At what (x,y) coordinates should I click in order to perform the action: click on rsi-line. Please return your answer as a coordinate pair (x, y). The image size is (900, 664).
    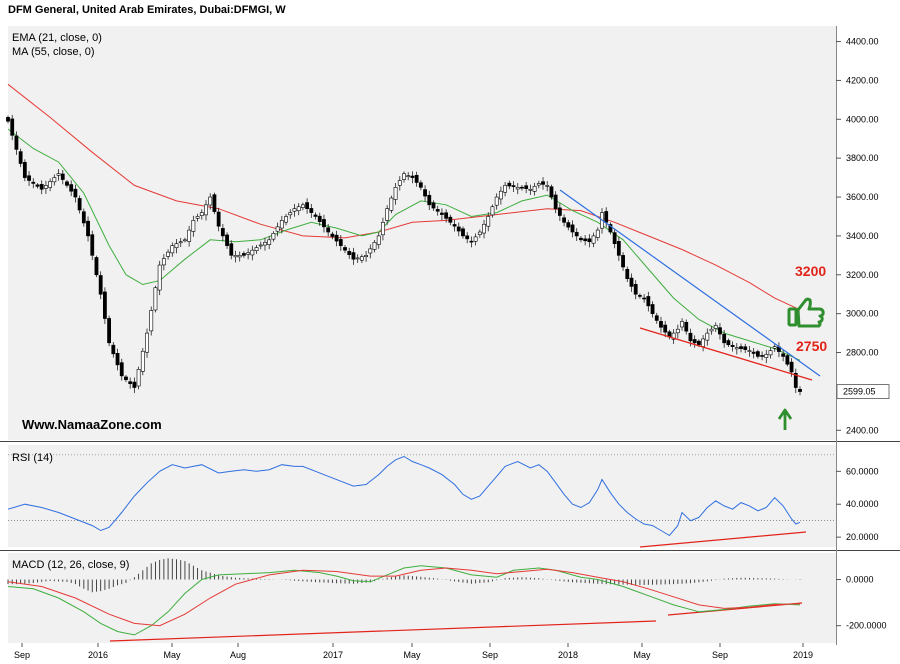
    Looking at the image, I should click on (404, 496).